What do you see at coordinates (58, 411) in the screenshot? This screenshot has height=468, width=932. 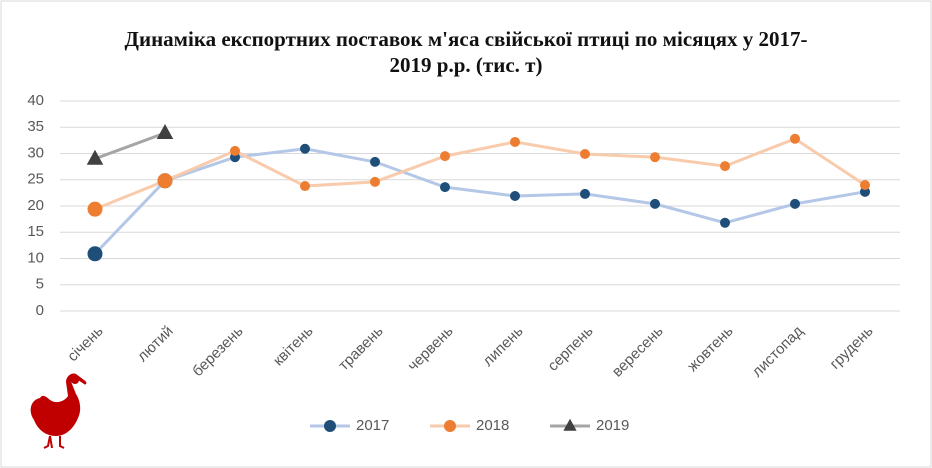 I see `chicken-icon` at bounding box center [58, 411].